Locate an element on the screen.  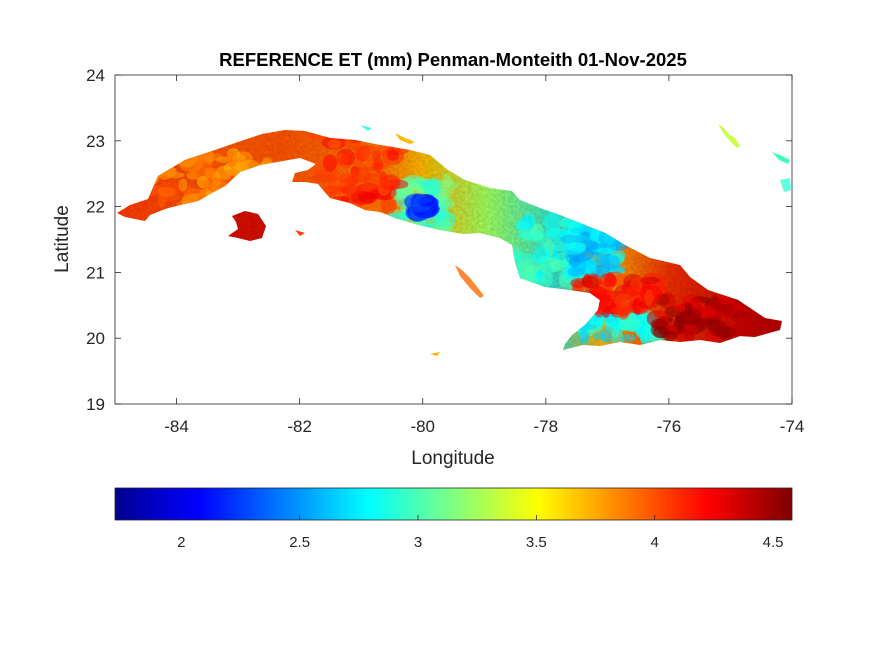
cay-north-east is located at coordinates (729, 136).